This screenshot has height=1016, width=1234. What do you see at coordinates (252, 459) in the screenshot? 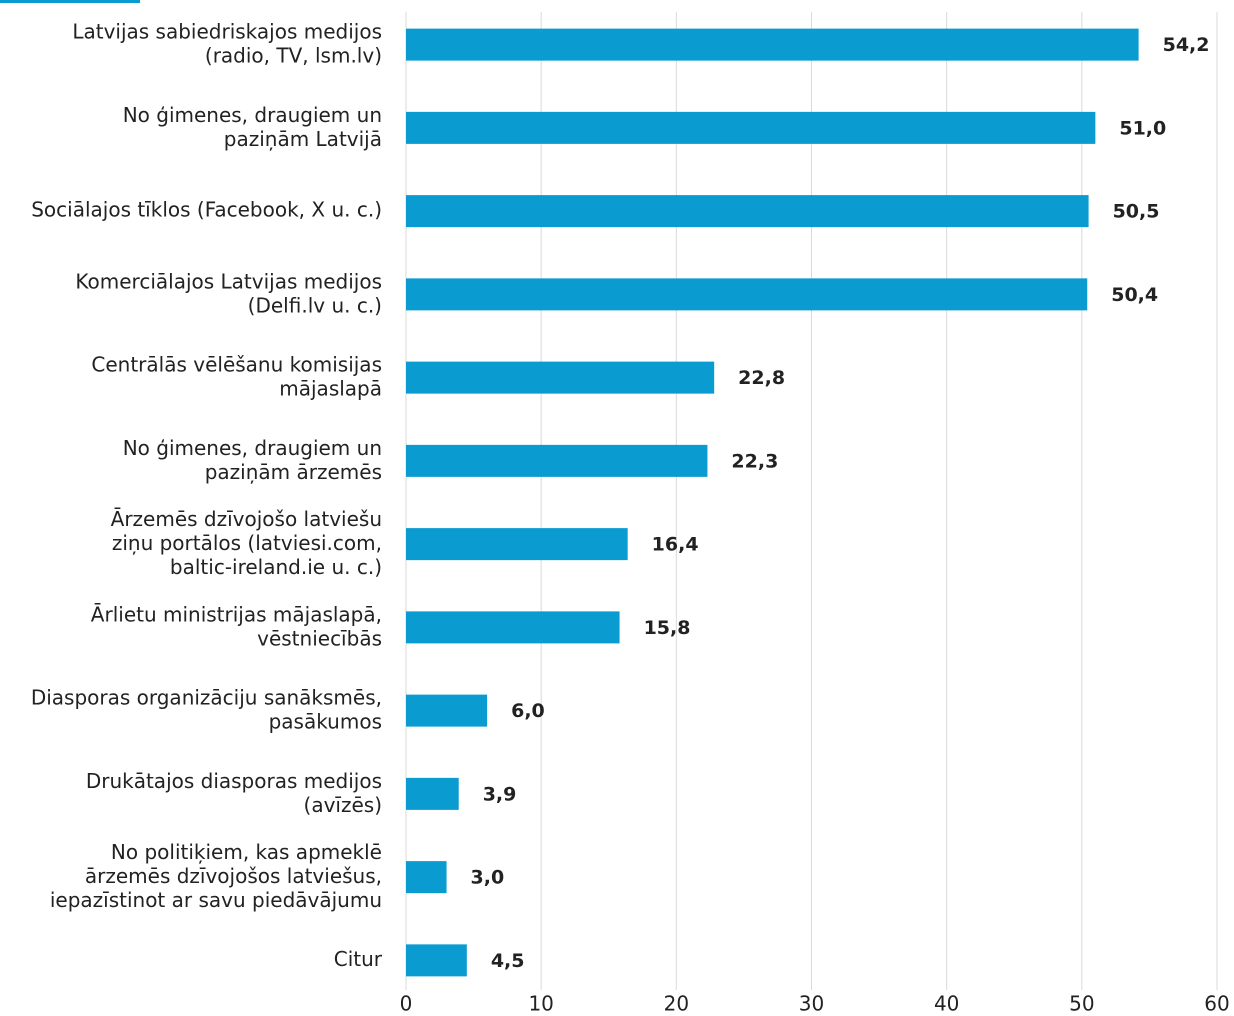
I see `y-tick-label: No ģimenes, draugiem un paziņām ārzemēs` at bounding box center [252, 459].